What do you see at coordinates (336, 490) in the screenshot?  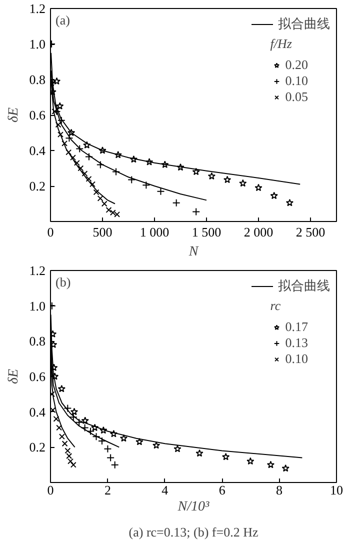 I see `x-tick-label: 10` at bounding box center [336, 490].